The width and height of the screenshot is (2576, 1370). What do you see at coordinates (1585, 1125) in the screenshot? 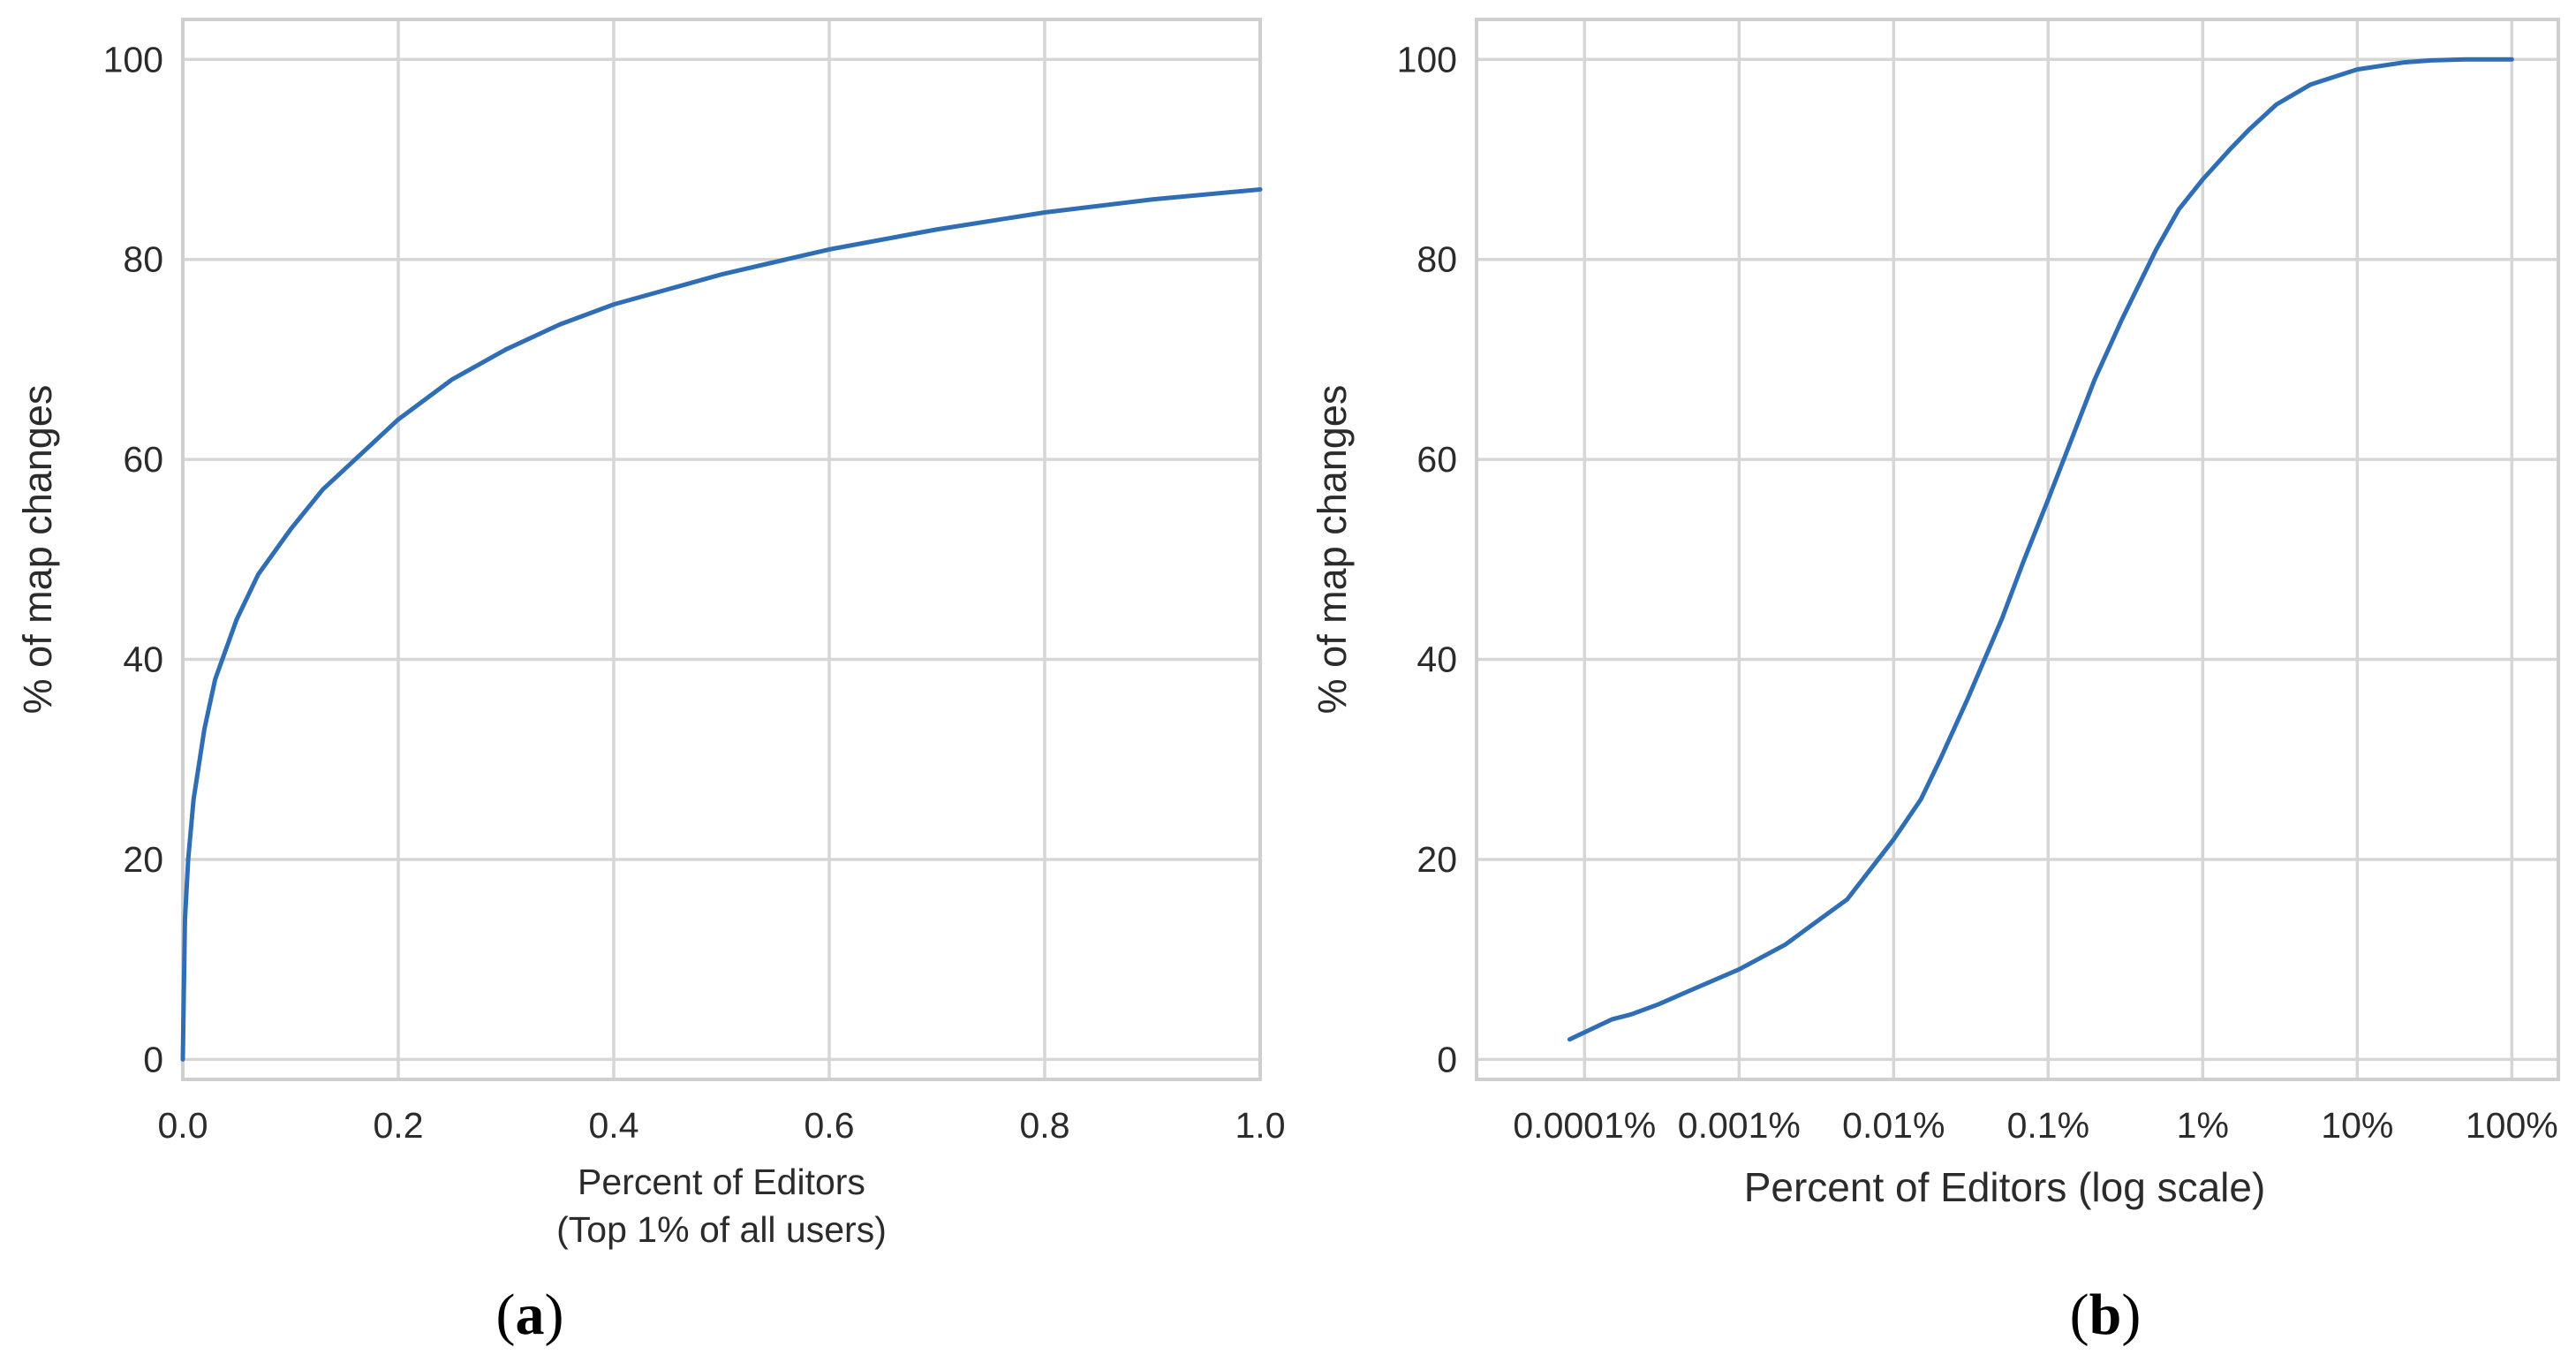
I see `panel-b-x-tick-label: 0.0001%` at bounding box center [1585, 1125].